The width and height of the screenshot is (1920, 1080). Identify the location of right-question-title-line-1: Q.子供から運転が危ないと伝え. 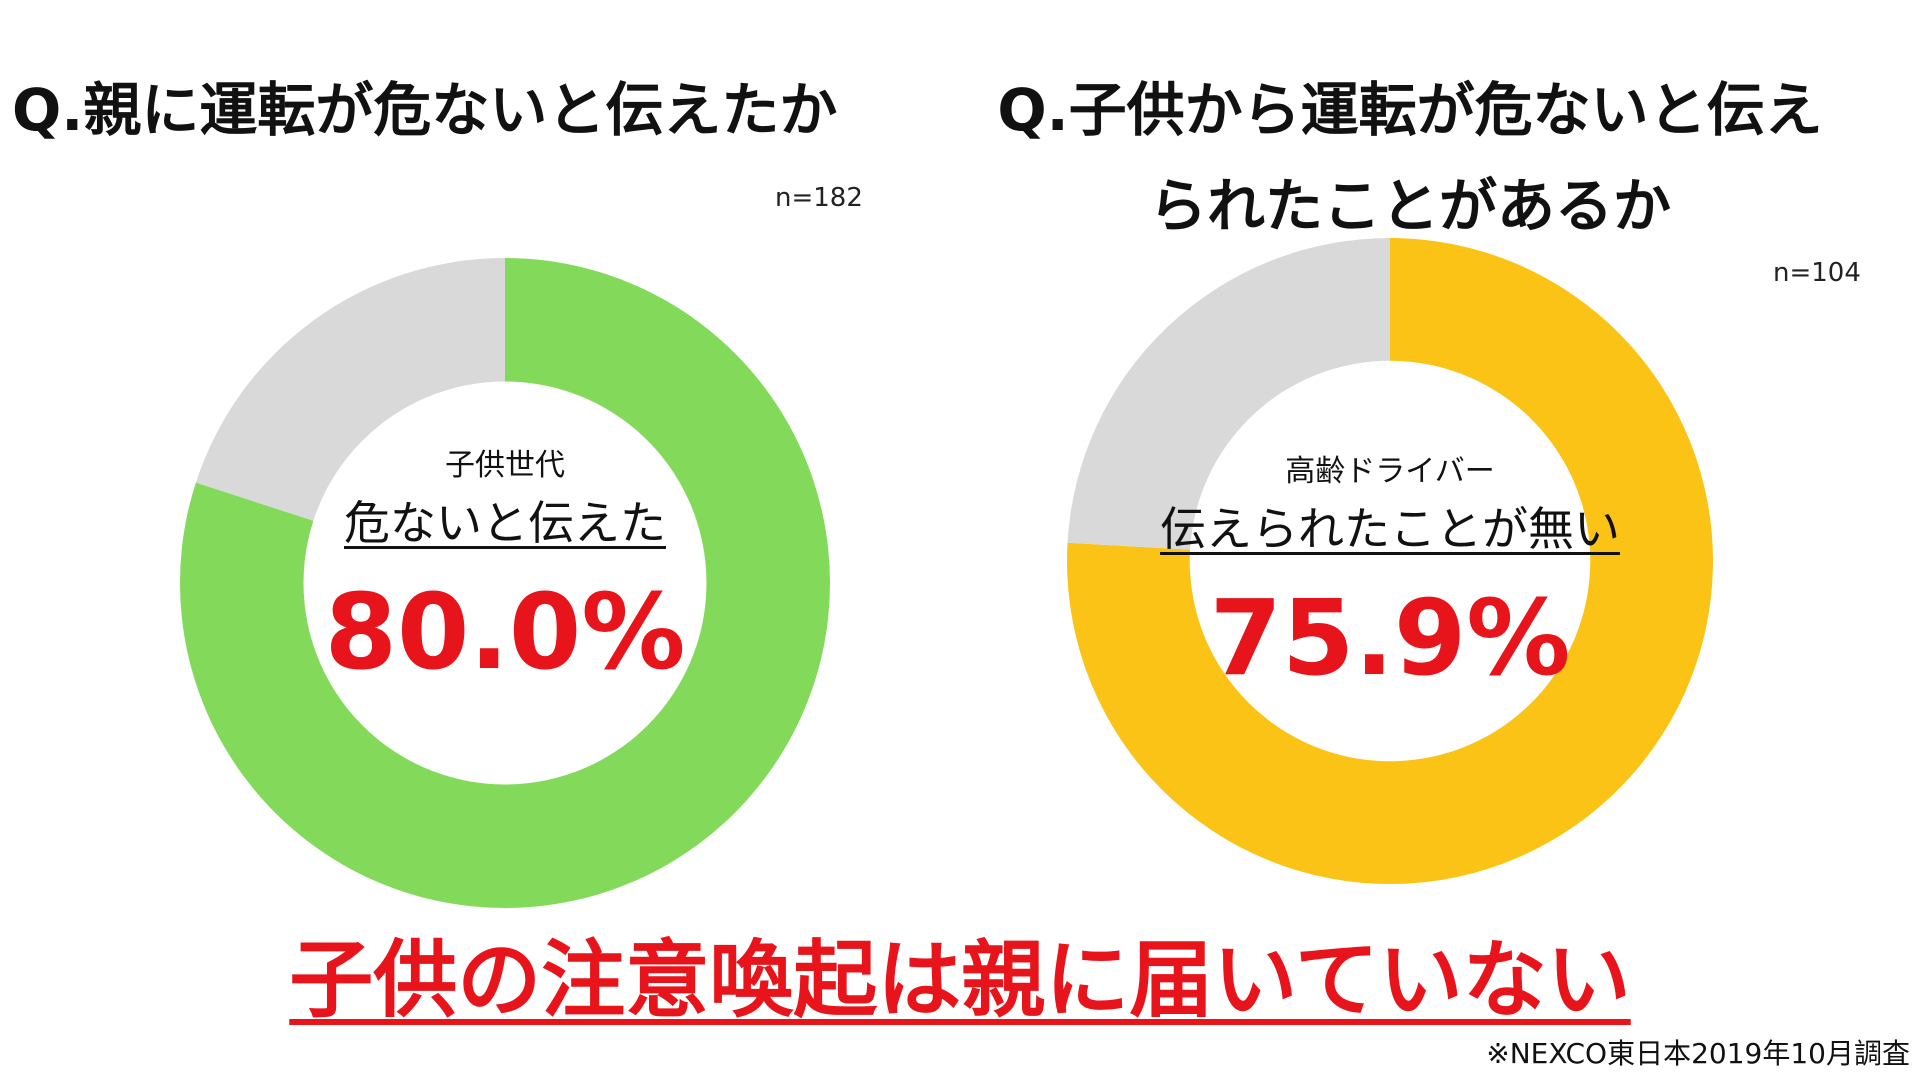
(1410, 110).